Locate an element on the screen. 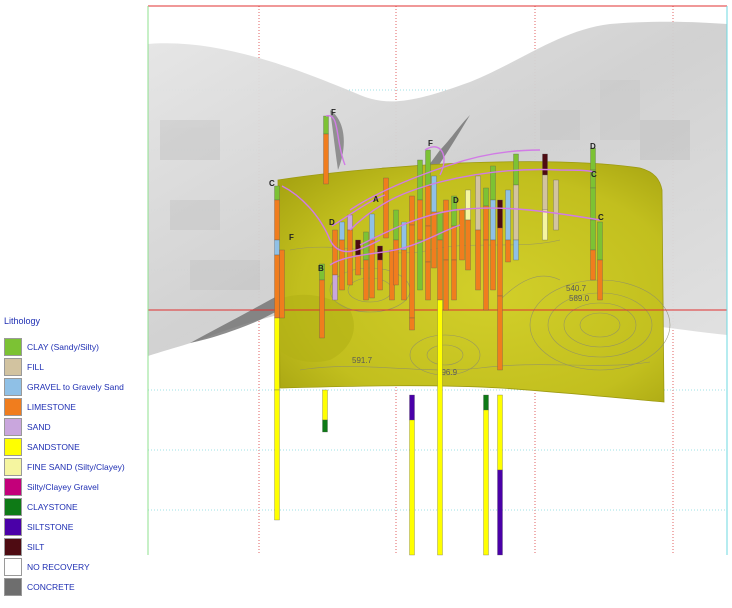 The height and width of the screenshot is (608, 732). legend-item: CONCRETE is located at coordinates (75, 588).